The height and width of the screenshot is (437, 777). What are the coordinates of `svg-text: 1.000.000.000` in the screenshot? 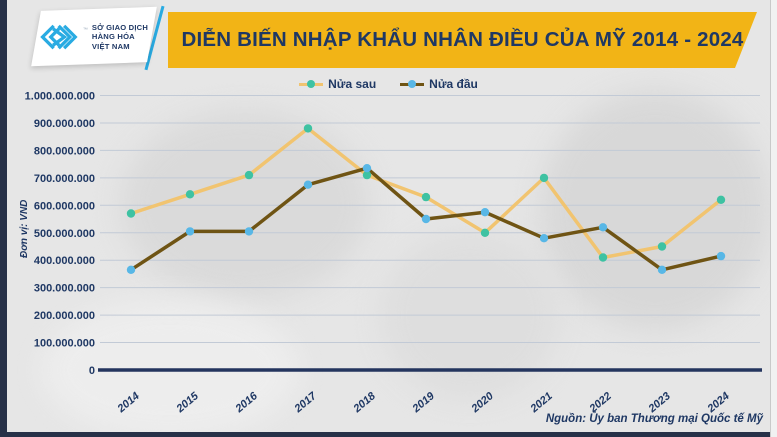 It's located at (60, 97).